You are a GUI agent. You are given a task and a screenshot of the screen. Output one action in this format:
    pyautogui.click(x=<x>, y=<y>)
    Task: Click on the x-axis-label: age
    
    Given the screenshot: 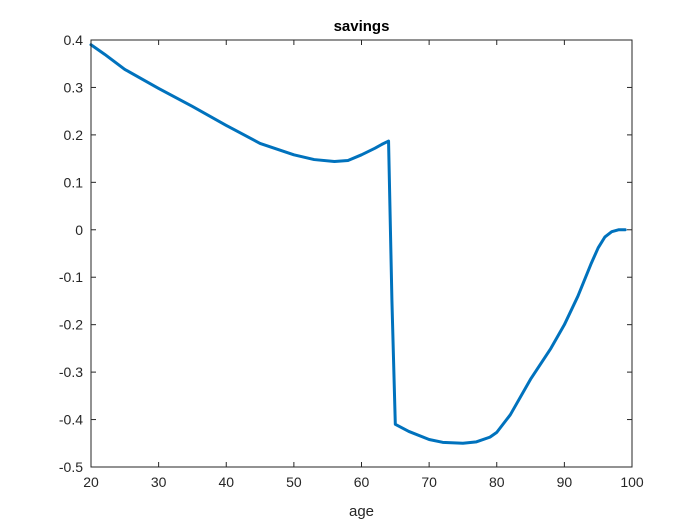 What is the action you would take?
    pyautogui.click(x=361, y=511)
    